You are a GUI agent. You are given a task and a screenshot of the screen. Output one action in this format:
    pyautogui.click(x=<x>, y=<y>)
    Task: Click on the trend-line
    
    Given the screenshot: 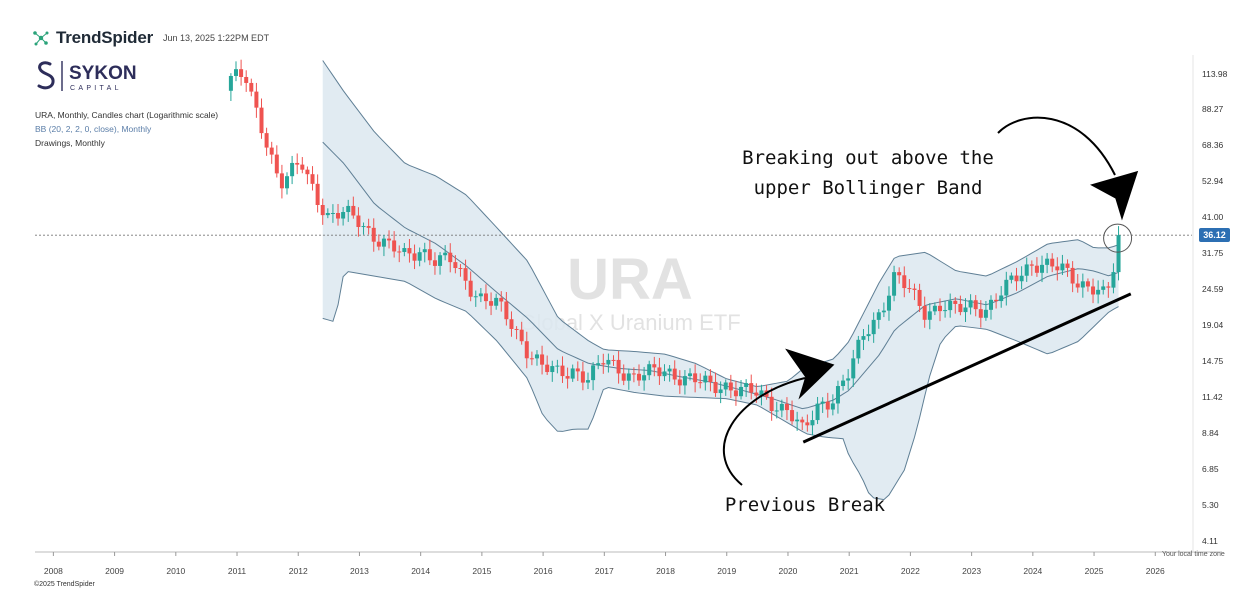 What is the action you would take?
    pyautogui.click(x=967, y=368)
    